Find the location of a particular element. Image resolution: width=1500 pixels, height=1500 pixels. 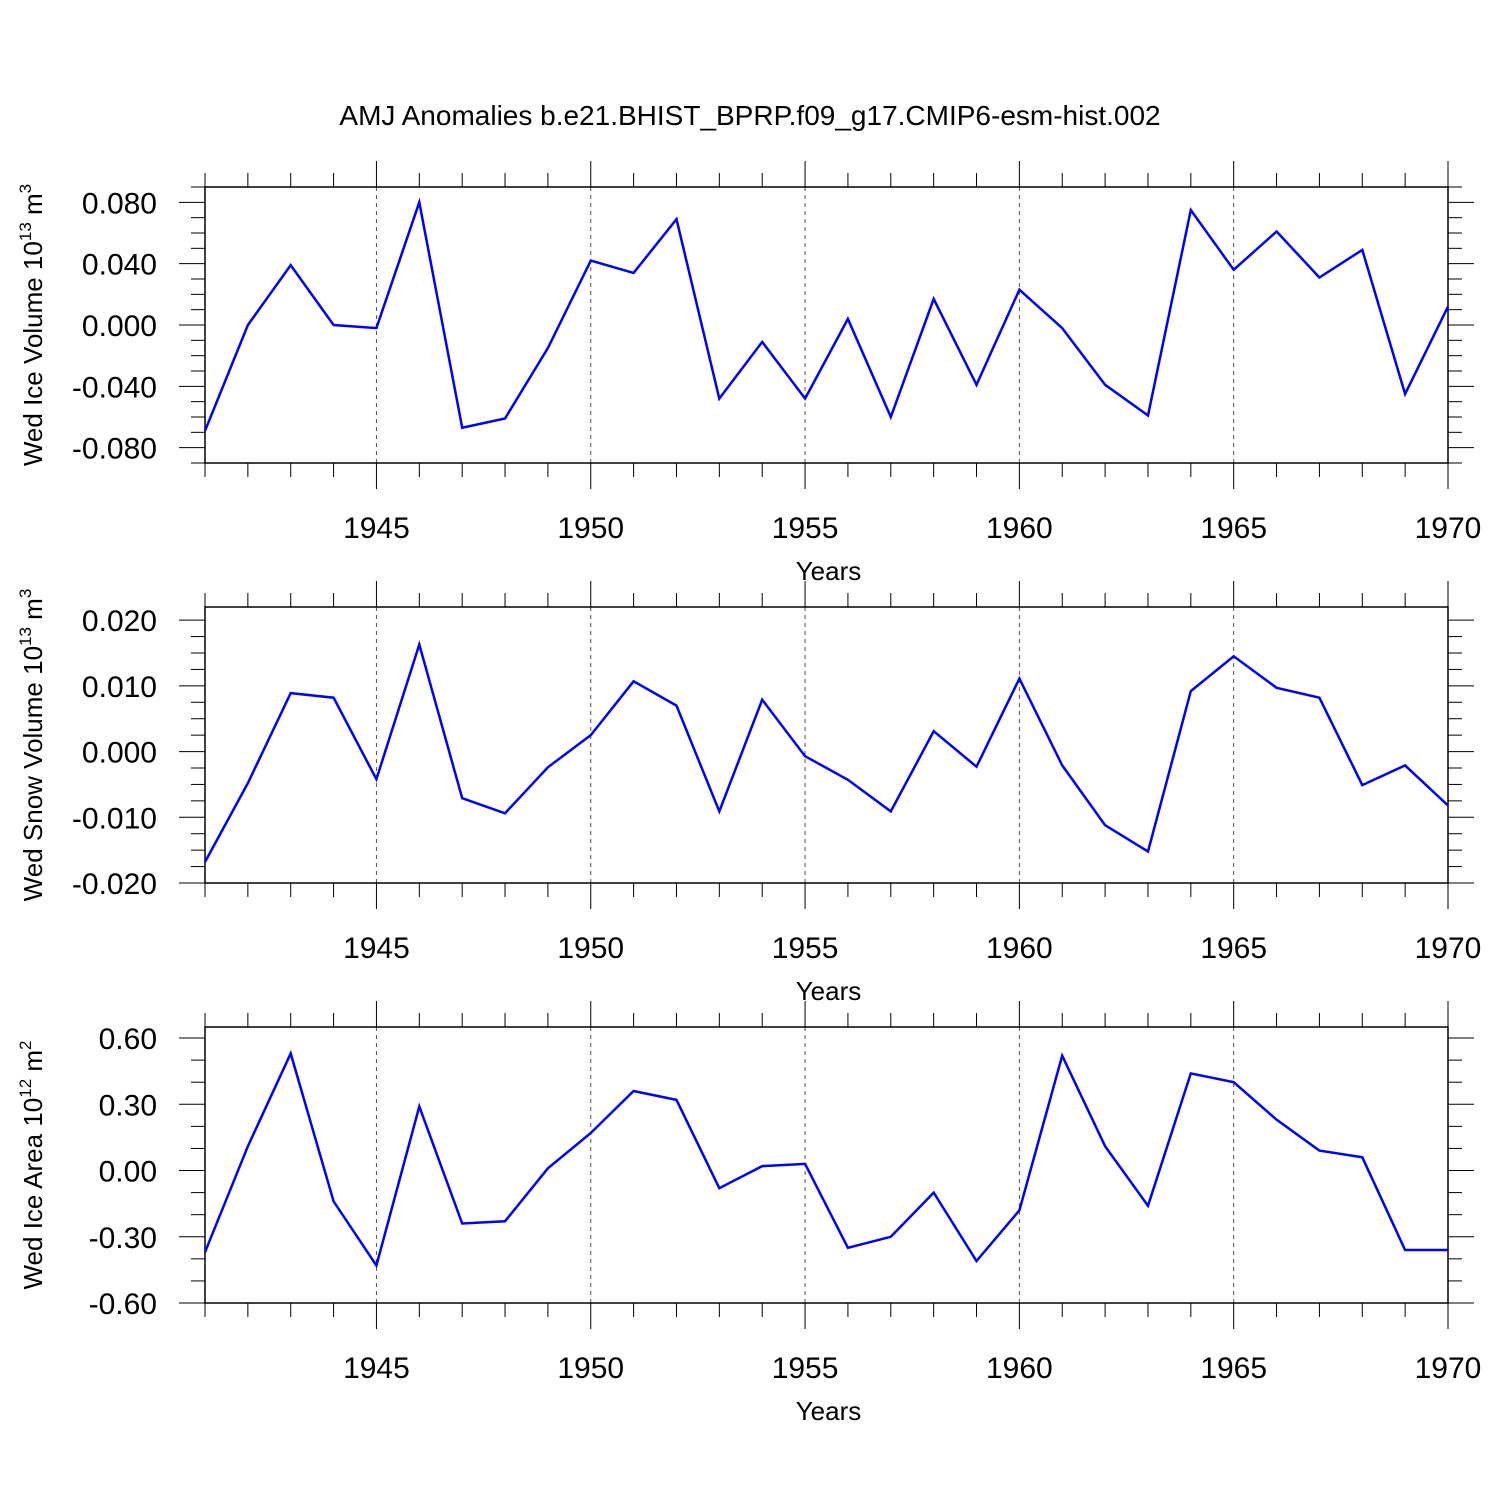

y-tick-label: -0.60 is located at coordinates (123, 1304).